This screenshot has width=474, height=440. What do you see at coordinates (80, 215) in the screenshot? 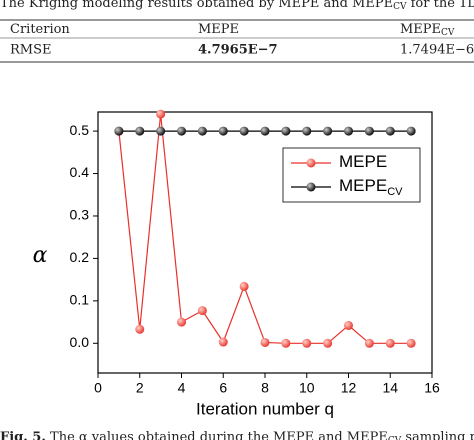
I see `y-tick-label: 0.3` at bounding box center [80, 215].